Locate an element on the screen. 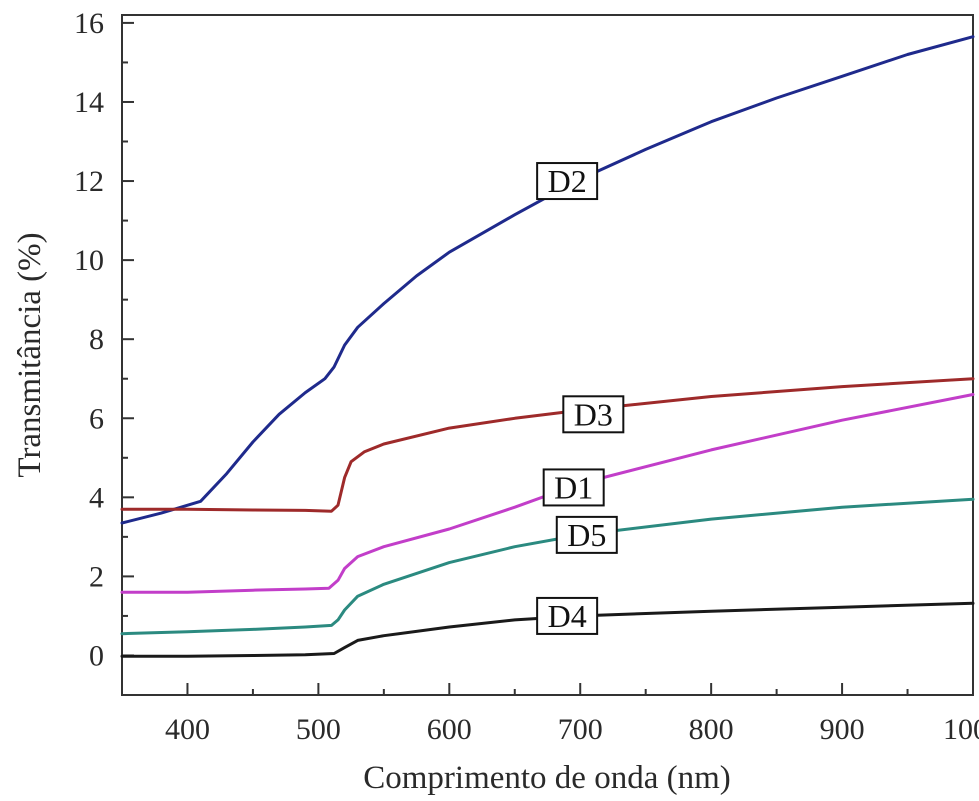 The height and width of the screenshot is (801, 979). x-tick-label-700: 700 is located at coordinates (580, 729).